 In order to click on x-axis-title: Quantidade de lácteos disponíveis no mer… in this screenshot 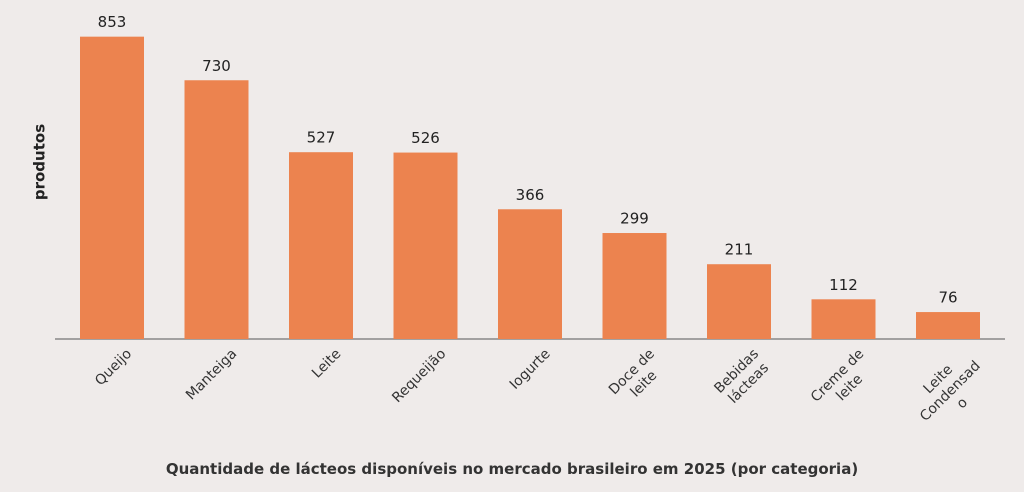, I will do `click(512, 469)`.